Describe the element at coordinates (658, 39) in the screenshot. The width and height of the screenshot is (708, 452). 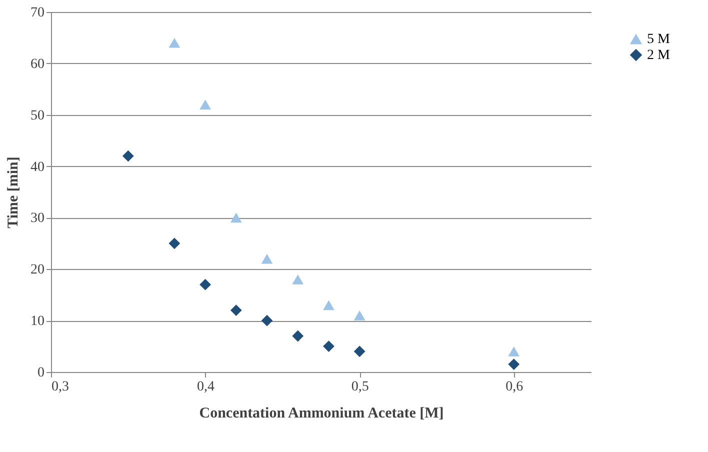
I see `legend-label: 5 M` at that location.